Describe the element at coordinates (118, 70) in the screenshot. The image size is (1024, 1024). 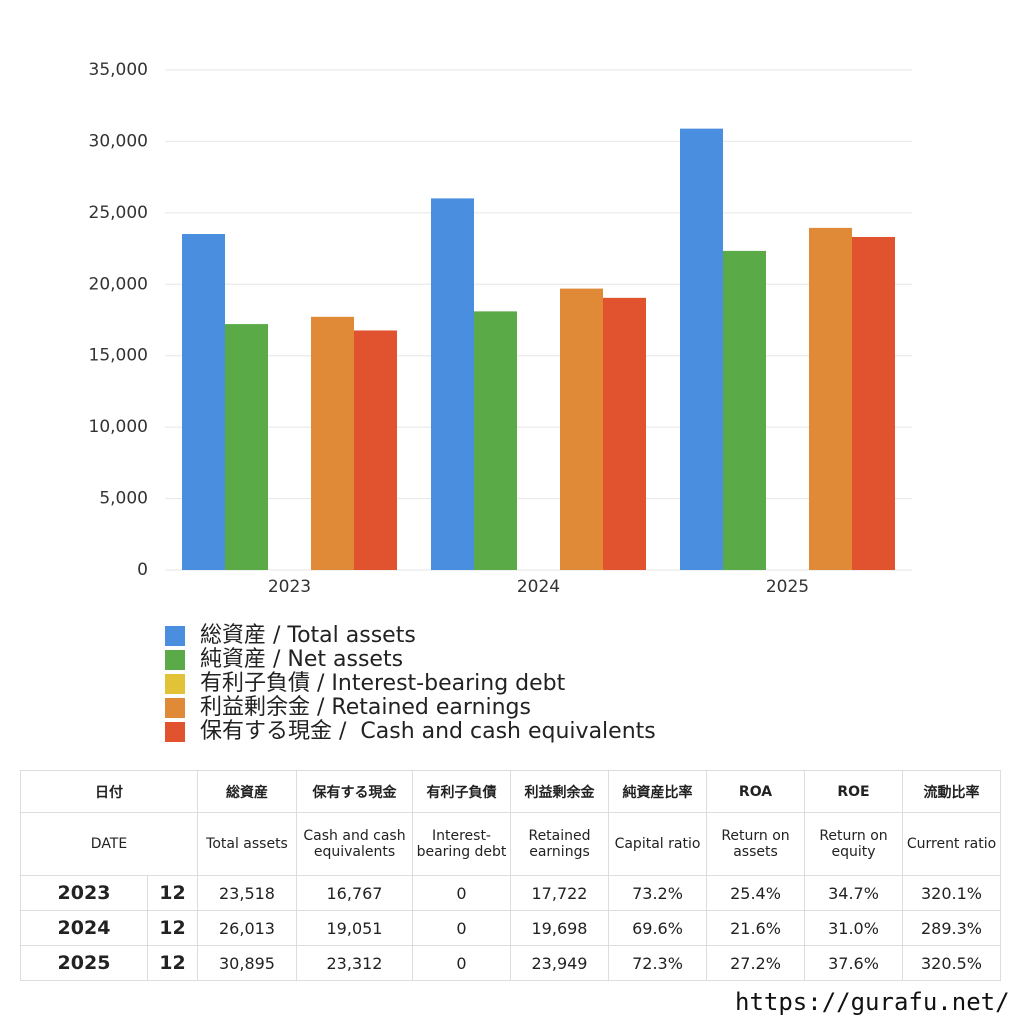
I see `y-tick-label: 35,000` at that location.